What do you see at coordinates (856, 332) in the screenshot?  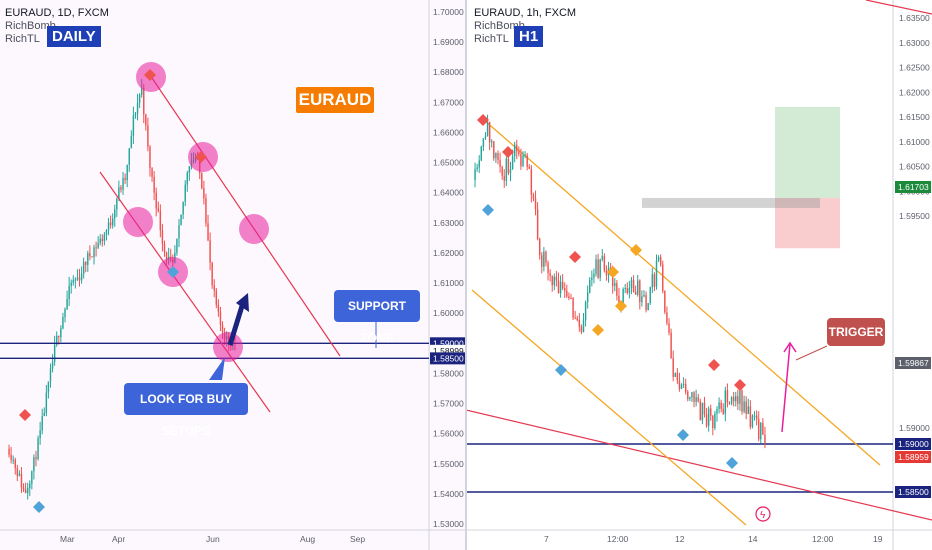 I see `trigger-callout: TRIGGER` at bounding box center [856, 332].